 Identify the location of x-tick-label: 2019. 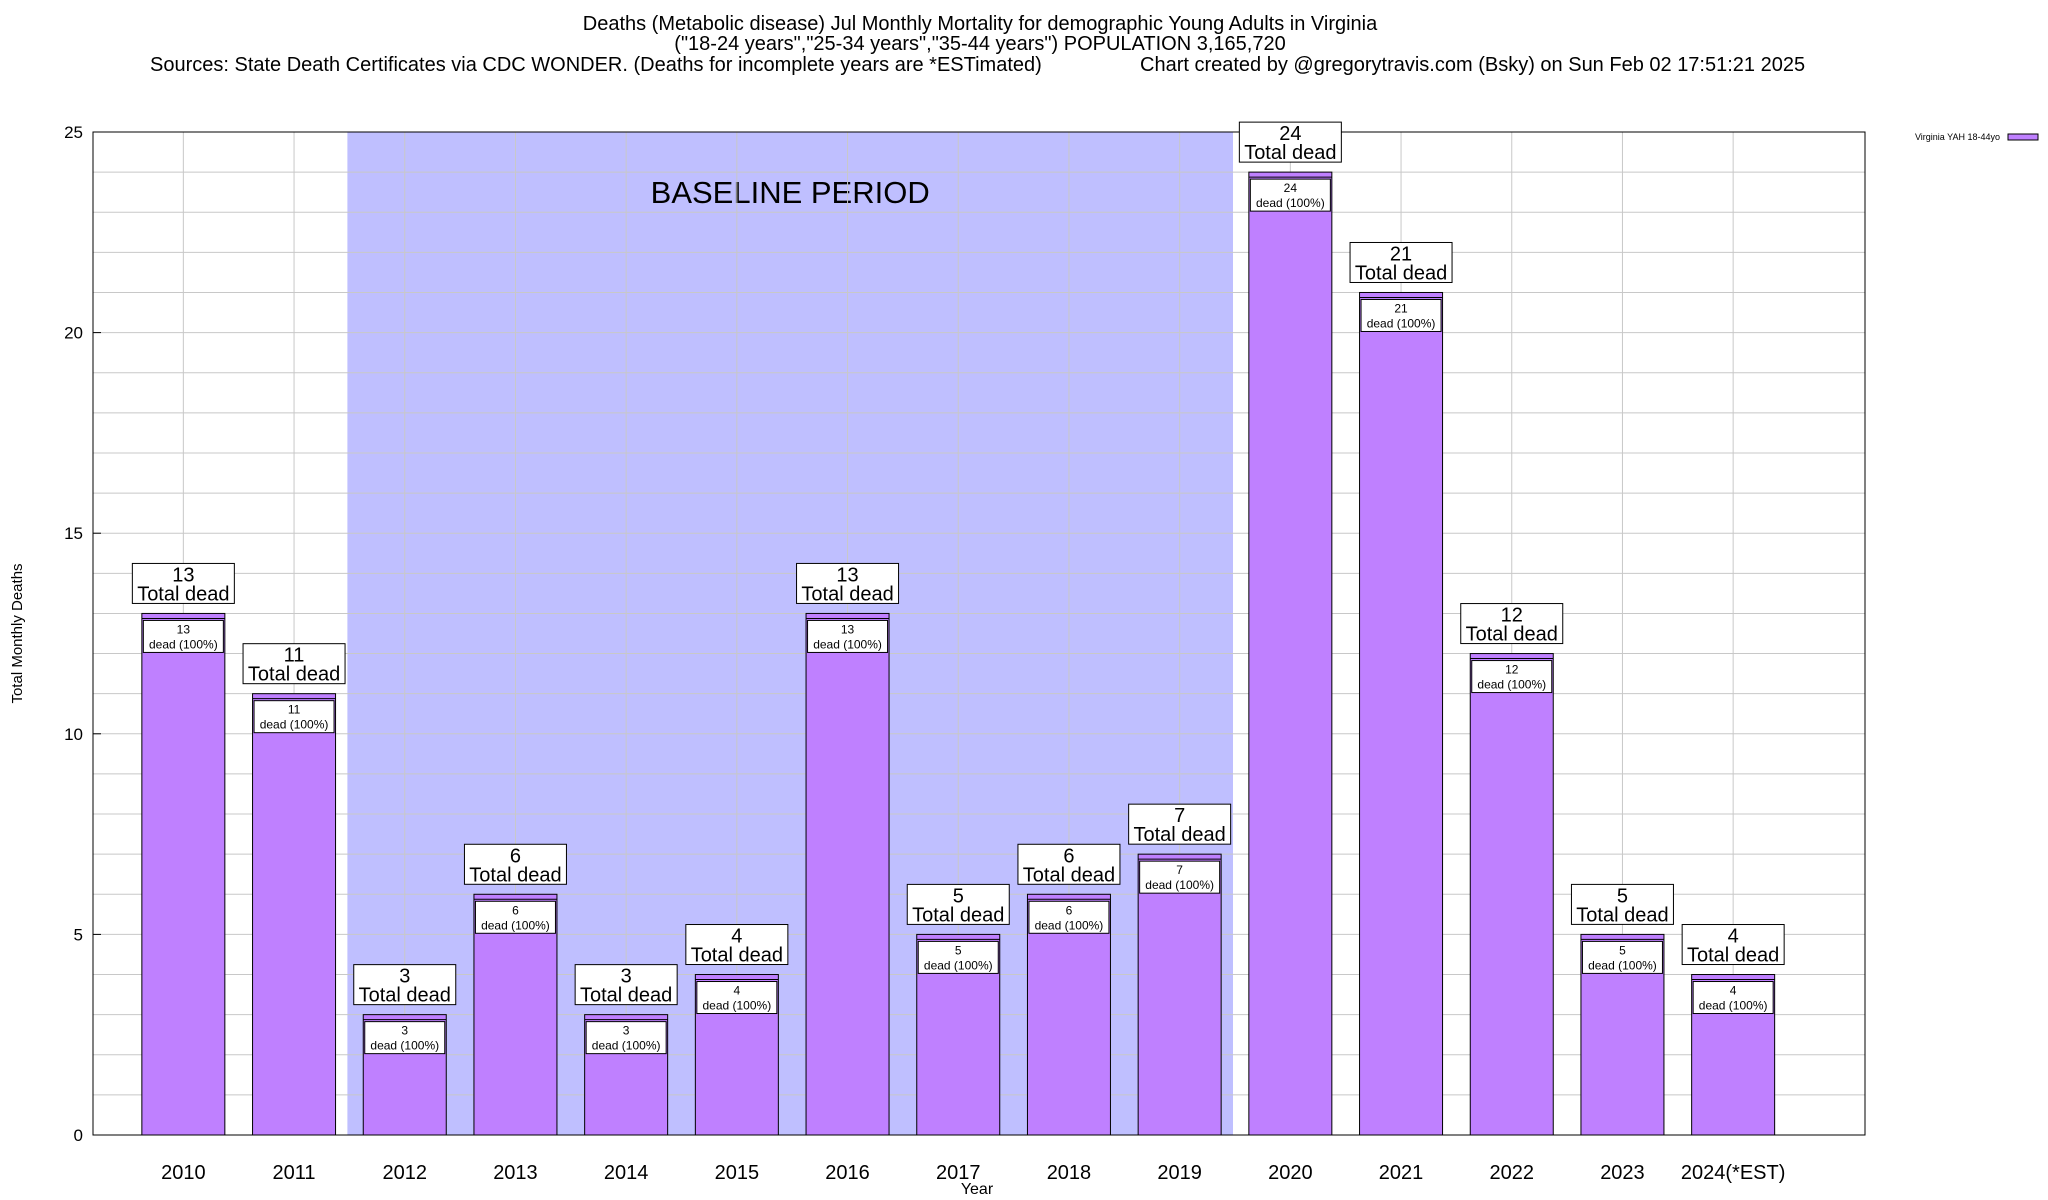
(1179, 1173).